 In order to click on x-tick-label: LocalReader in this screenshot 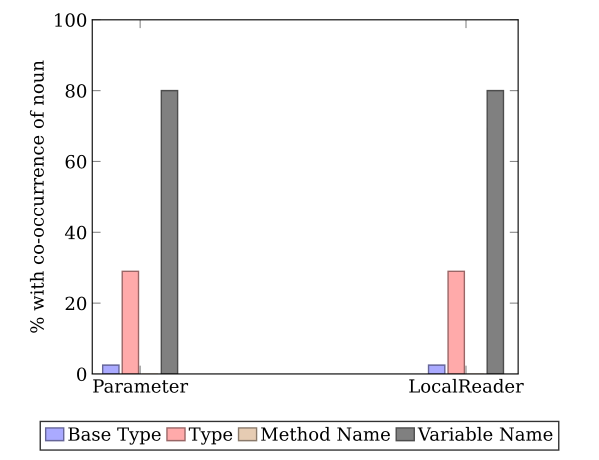, I will do `click(466, 385)`.